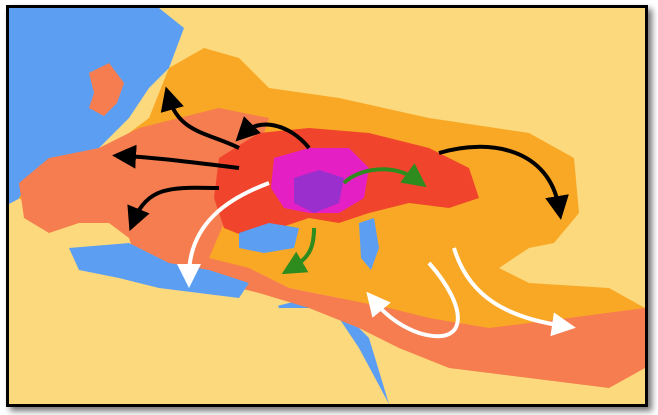  Describe the element at coordinates (369, 244) in the screenshot. I see `caspian-sea` at that location.